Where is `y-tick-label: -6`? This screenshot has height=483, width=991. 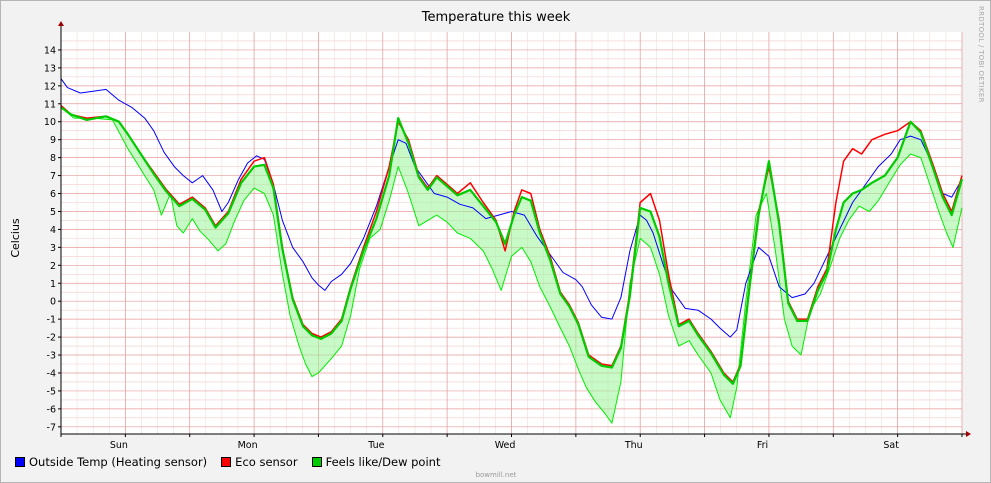 y-tick-label: -6 is located at coordinates (51, 409).